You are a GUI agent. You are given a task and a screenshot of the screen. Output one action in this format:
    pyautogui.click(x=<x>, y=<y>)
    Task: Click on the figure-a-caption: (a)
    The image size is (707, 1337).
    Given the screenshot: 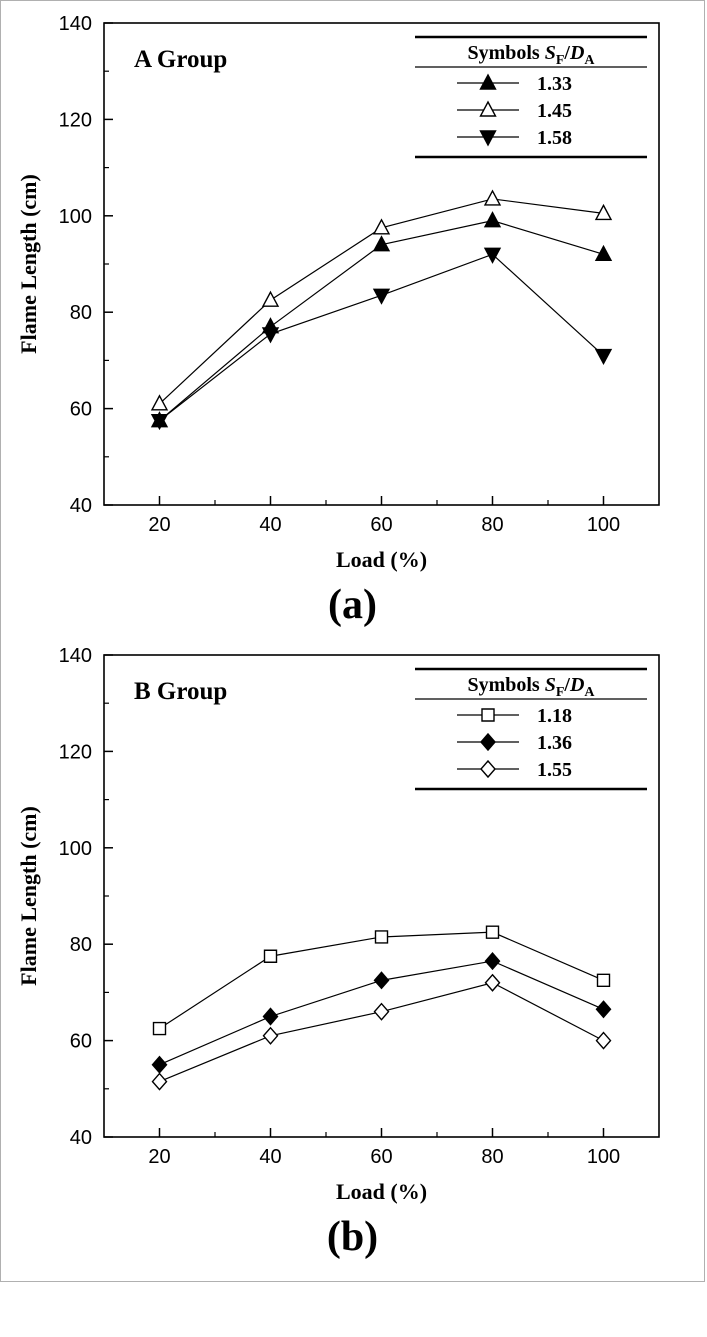 What is the action you would take?
    pyautogui.click(x=352, y=605)
    